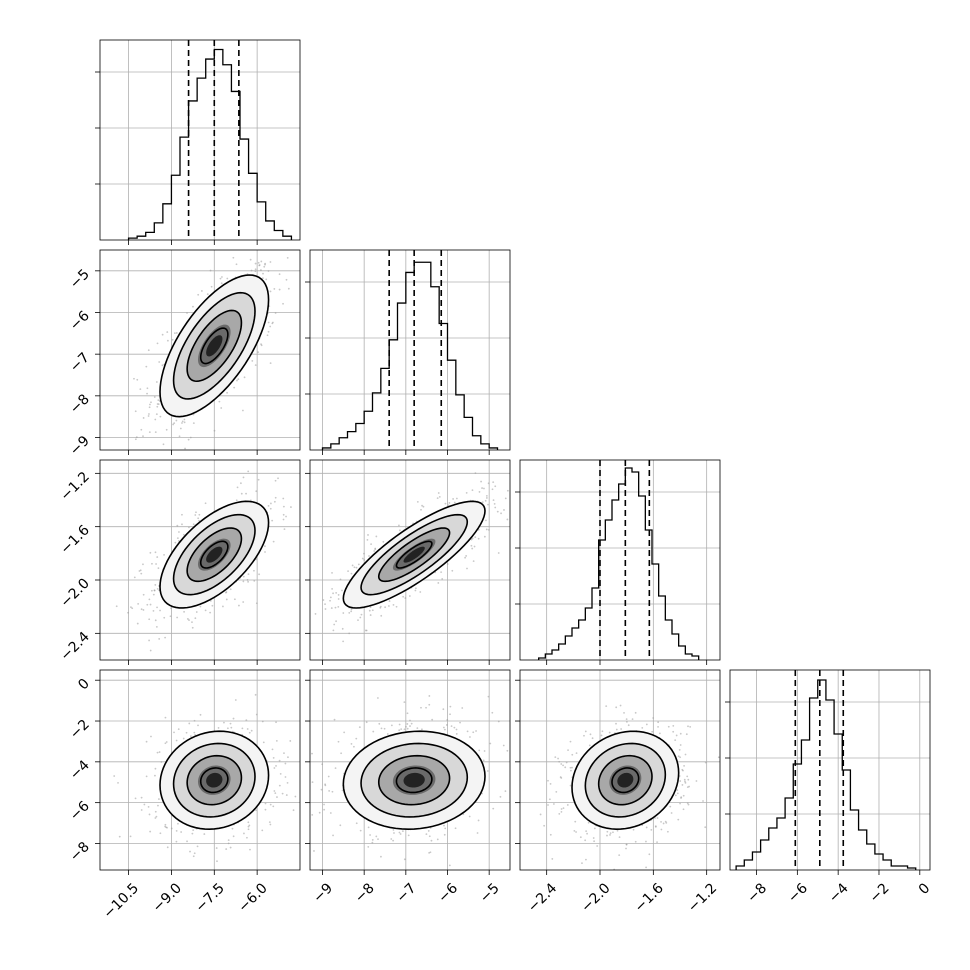  What do you see at coordinates (214, 780) in the screenshot?
I see `density-level` at bounding box center [214, 780].